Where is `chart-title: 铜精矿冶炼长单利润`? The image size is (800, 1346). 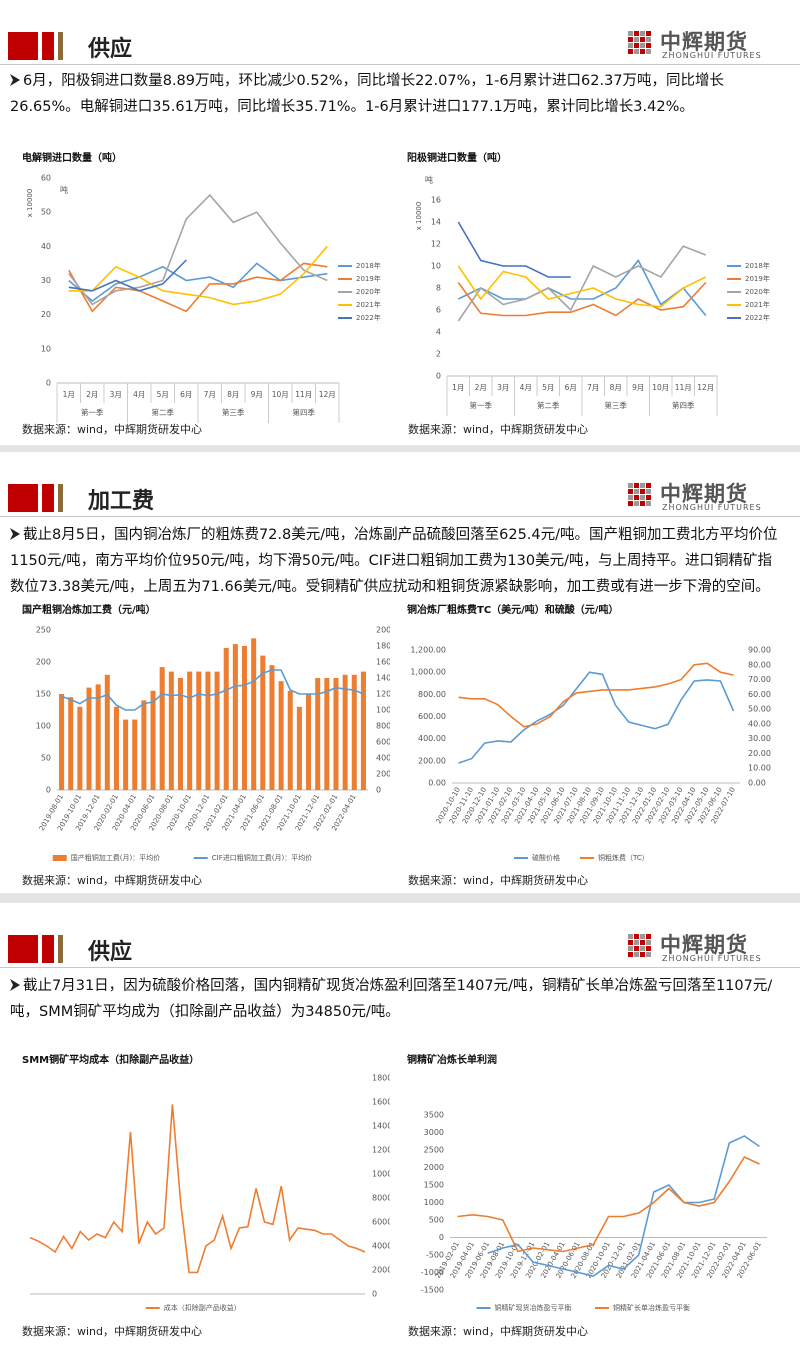
chart-title: 铜精矿冶炼长单利润 is located at coordinates (452, 1059).